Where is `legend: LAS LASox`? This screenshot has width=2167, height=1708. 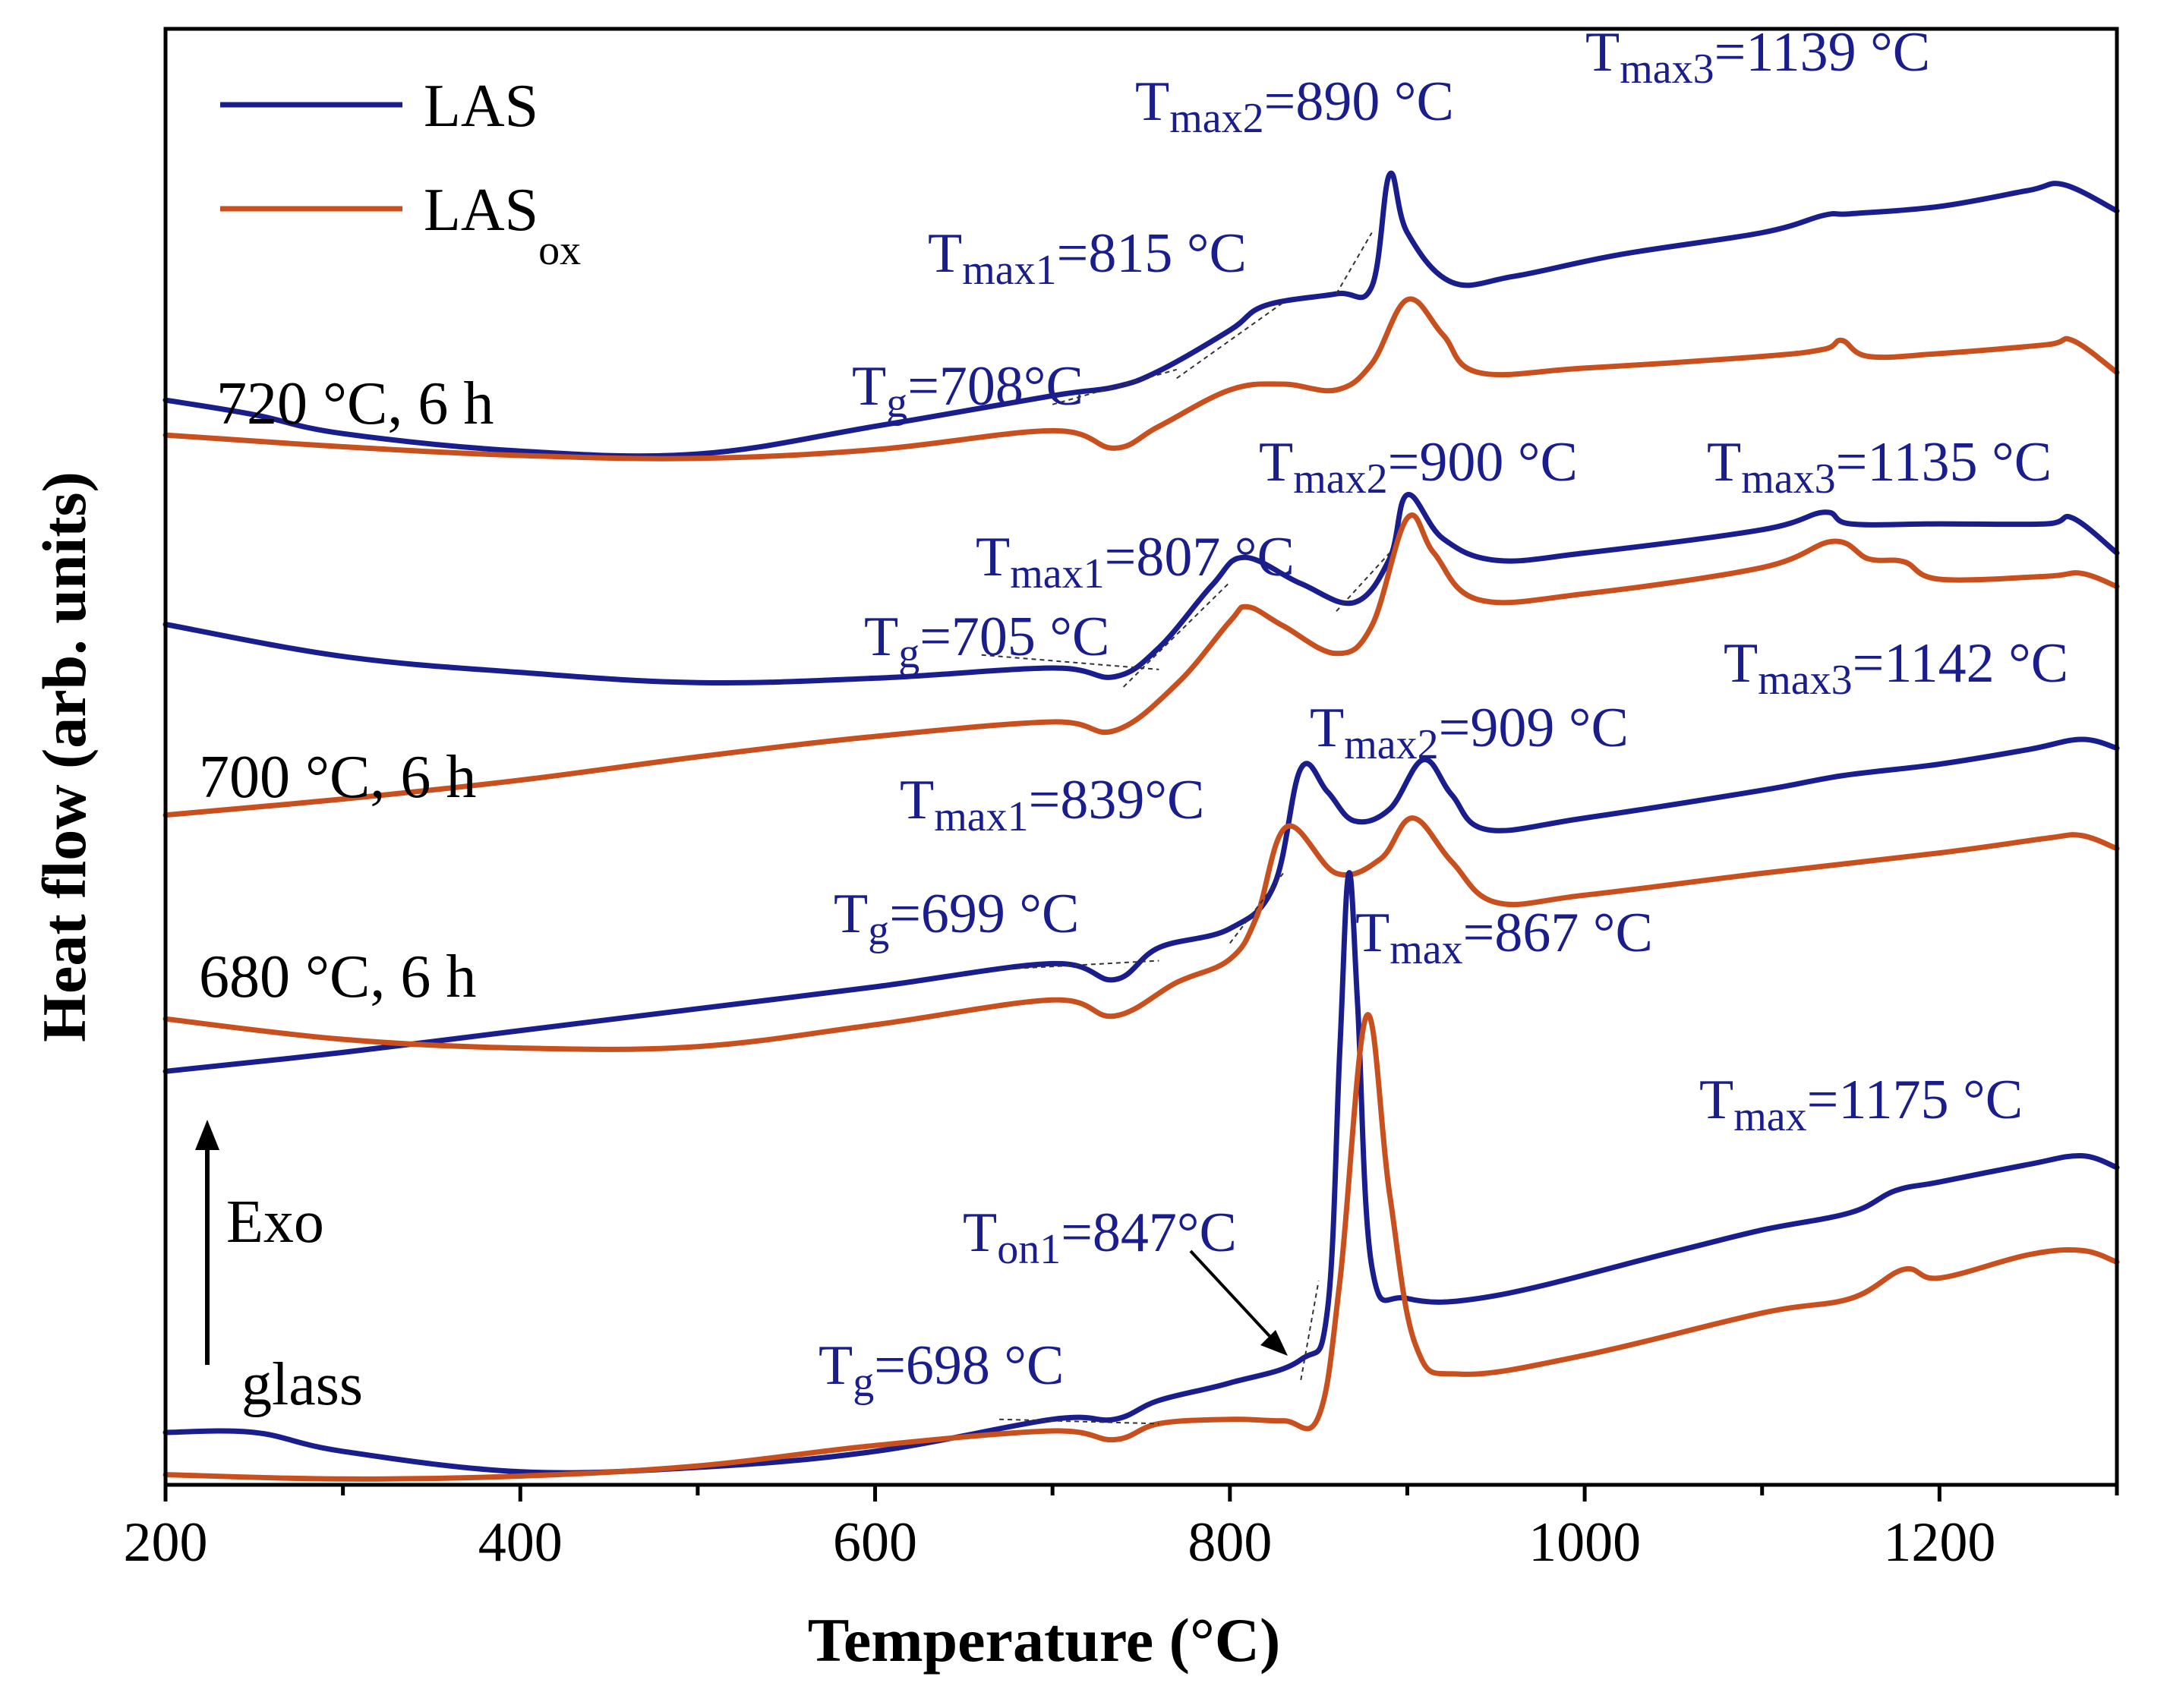 legend: LAS LASox is located at coordinates (400, 173).